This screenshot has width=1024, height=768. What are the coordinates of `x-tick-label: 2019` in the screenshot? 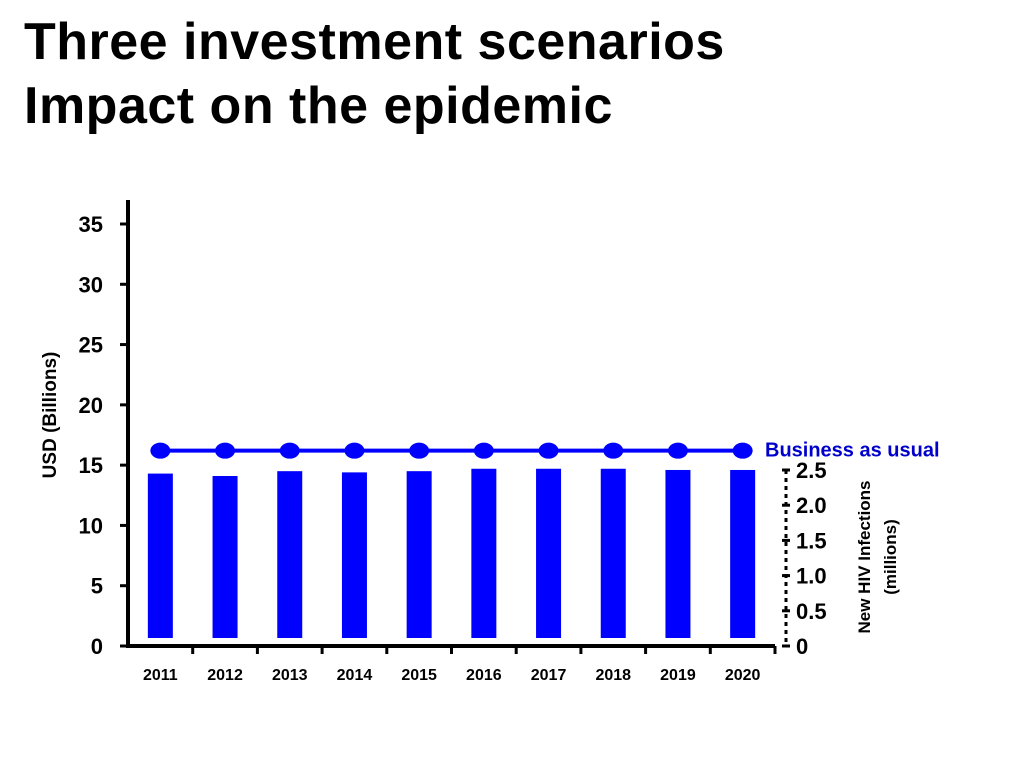 It's located at (678, 675).